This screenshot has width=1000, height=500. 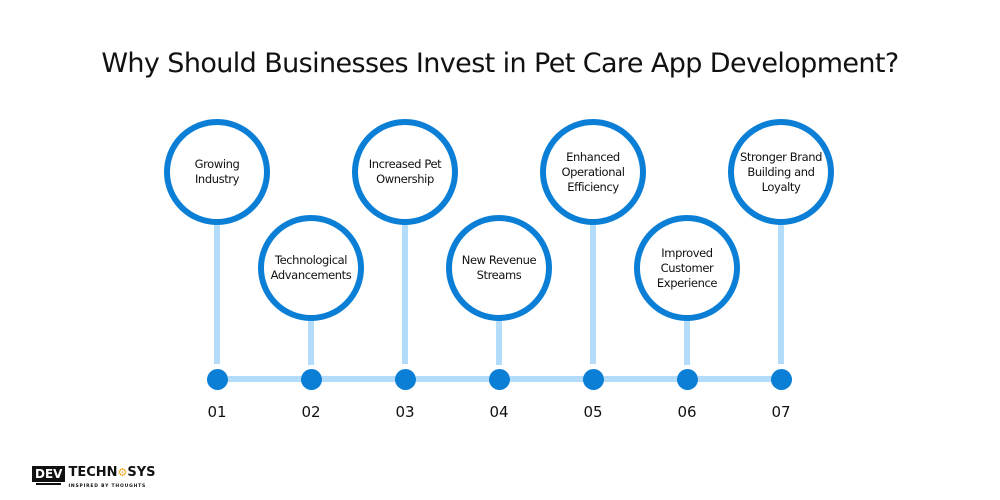 I want to click on logo-text-tech: TECHN, so click(x=93, y=472).